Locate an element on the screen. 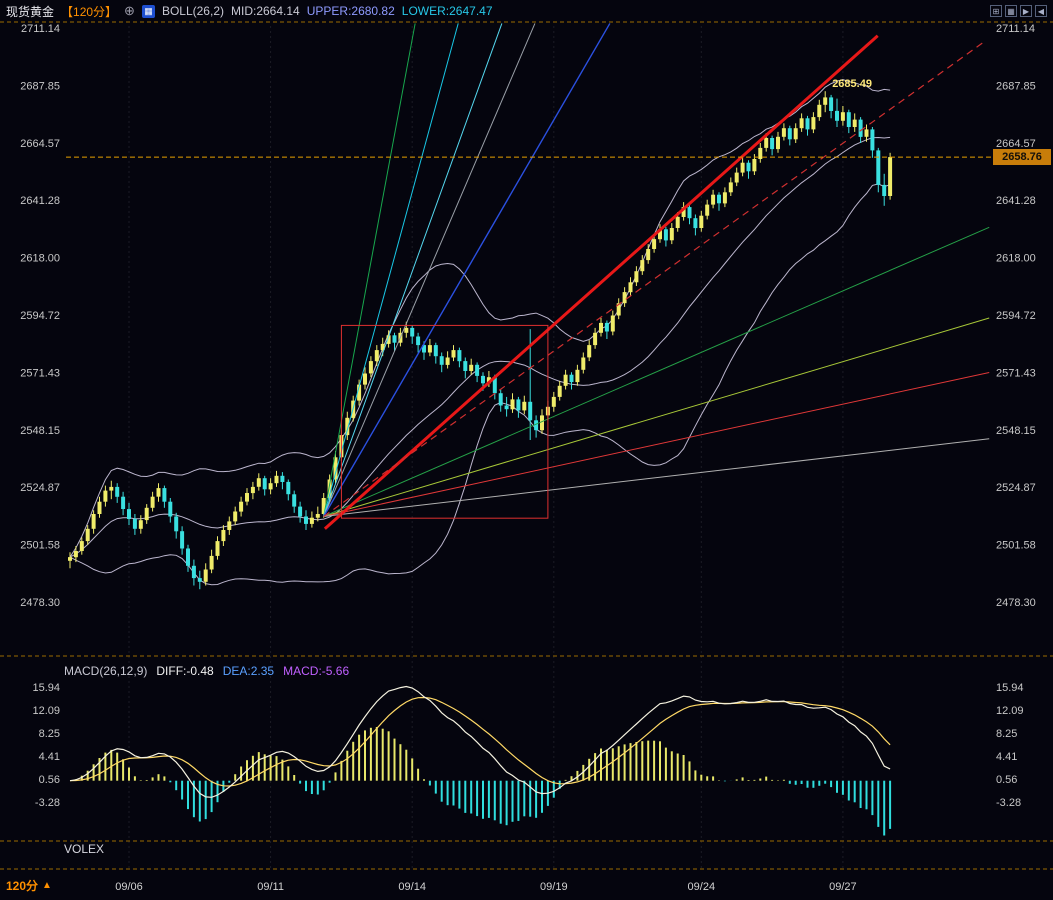 The width and height of the screenshot is (1053, 900). macd-diff-line is located at coordinates (480, 741).